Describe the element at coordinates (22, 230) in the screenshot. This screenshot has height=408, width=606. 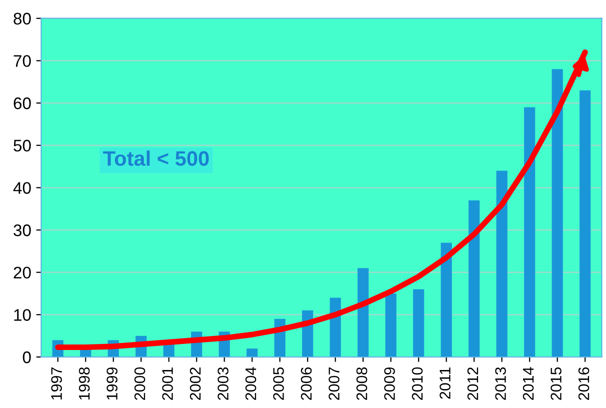
I see `y-tick-label: 30` at that location.